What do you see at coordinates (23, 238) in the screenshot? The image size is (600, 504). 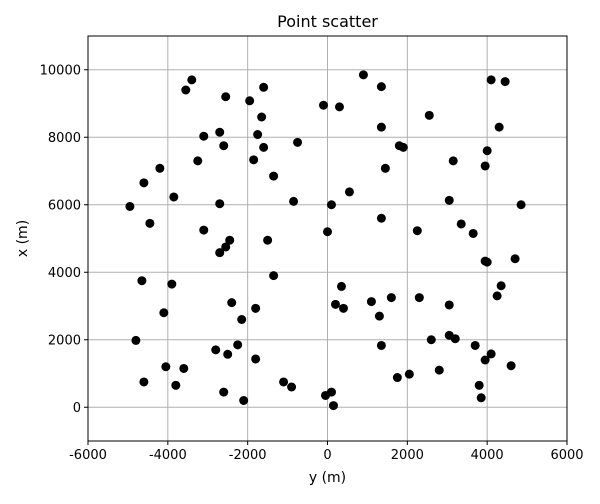 I see `y-axis-label: x (m)` at bounding box center [23, 238].